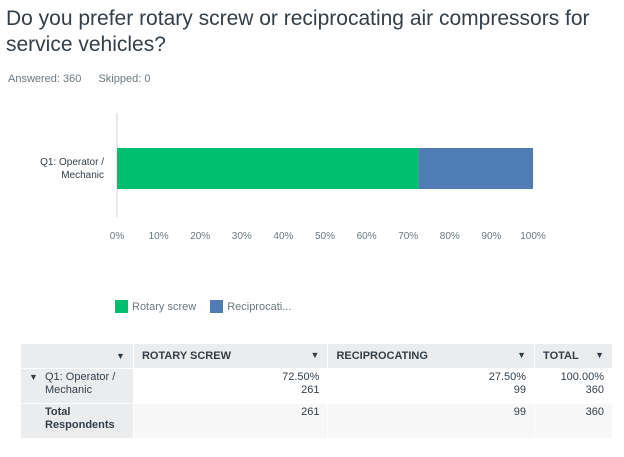 Image resolution: width=624 pixels, height=457 pixels. I want to click on x-tick-label: 40%, so click(283, 236).